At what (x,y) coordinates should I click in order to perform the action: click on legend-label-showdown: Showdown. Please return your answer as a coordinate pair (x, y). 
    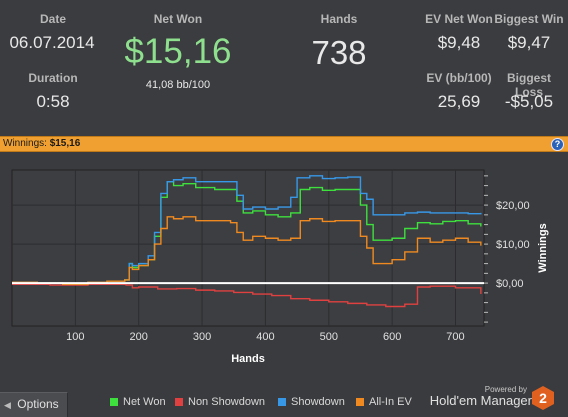
    Looking at the image, I should click on (318, 402).